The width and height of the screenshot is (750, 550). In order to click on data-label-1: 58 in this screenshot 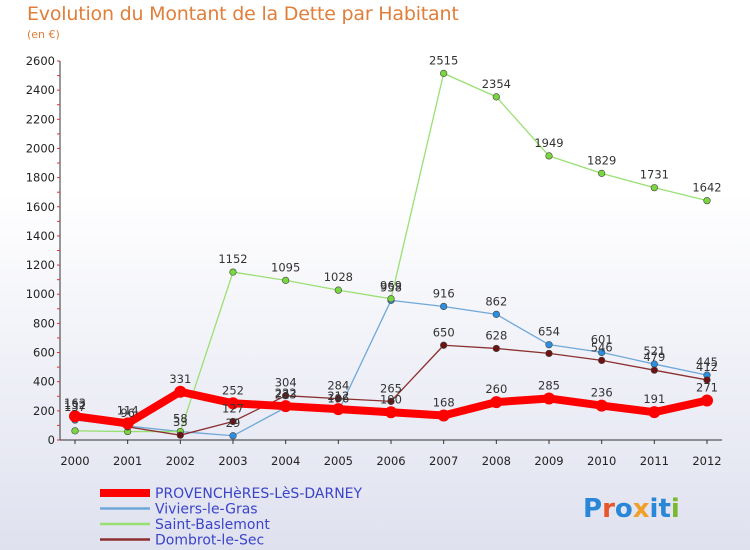, I will do `click(180, 419)`.